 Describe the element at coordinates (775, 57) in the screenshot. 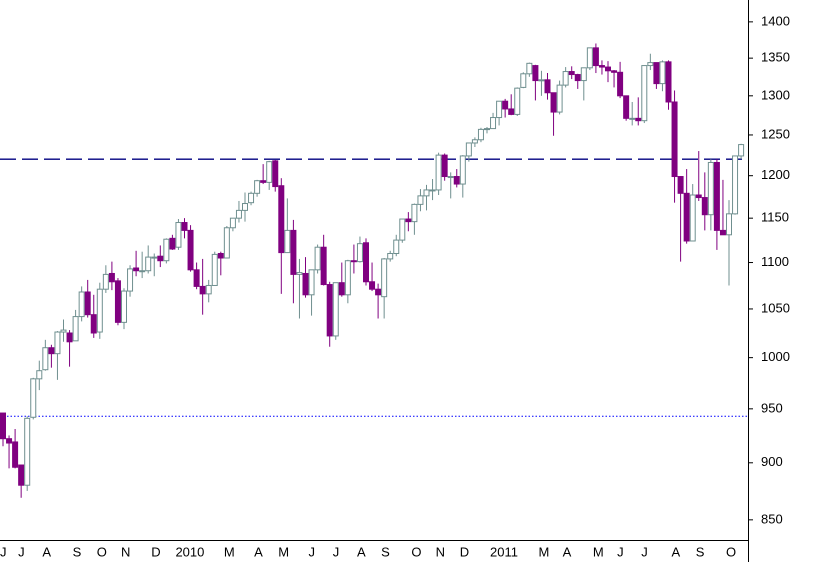

I see `y-tick-label: 1350` at that location.